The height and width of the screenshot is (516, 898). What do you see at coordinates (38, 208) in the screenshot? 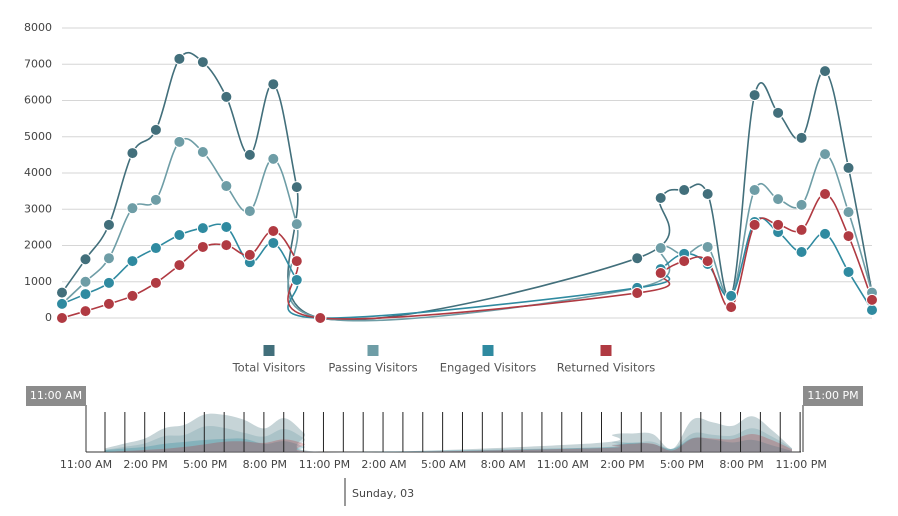
I see `y-tick-label: 3000` at bounding box center [38, 208].